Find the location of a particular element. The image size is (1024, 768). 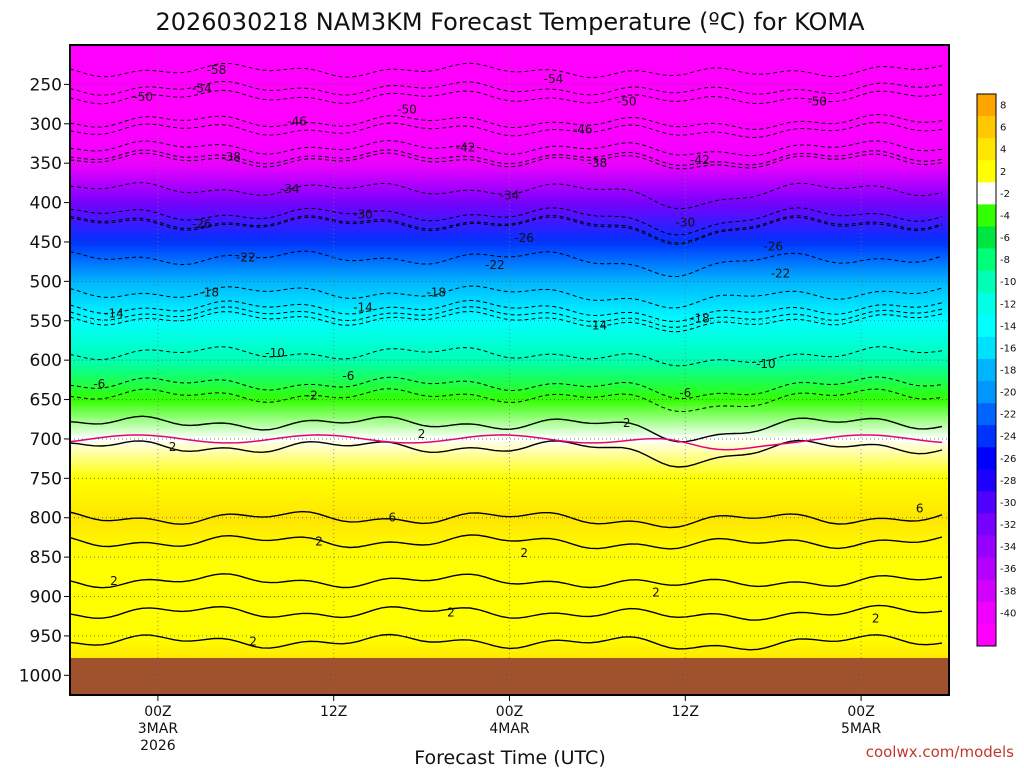

x-tick-sublabel: 5MAR is located at coordinates (861, 729).